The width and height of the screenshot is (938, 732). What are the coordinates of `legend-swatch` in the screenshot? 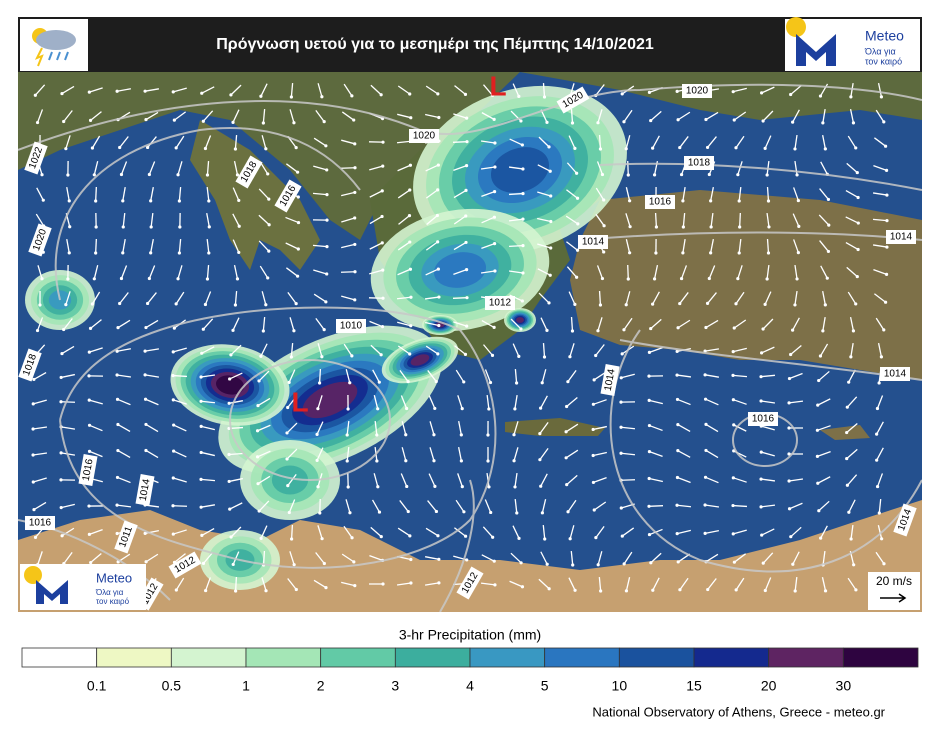 It's located at (656, 657).